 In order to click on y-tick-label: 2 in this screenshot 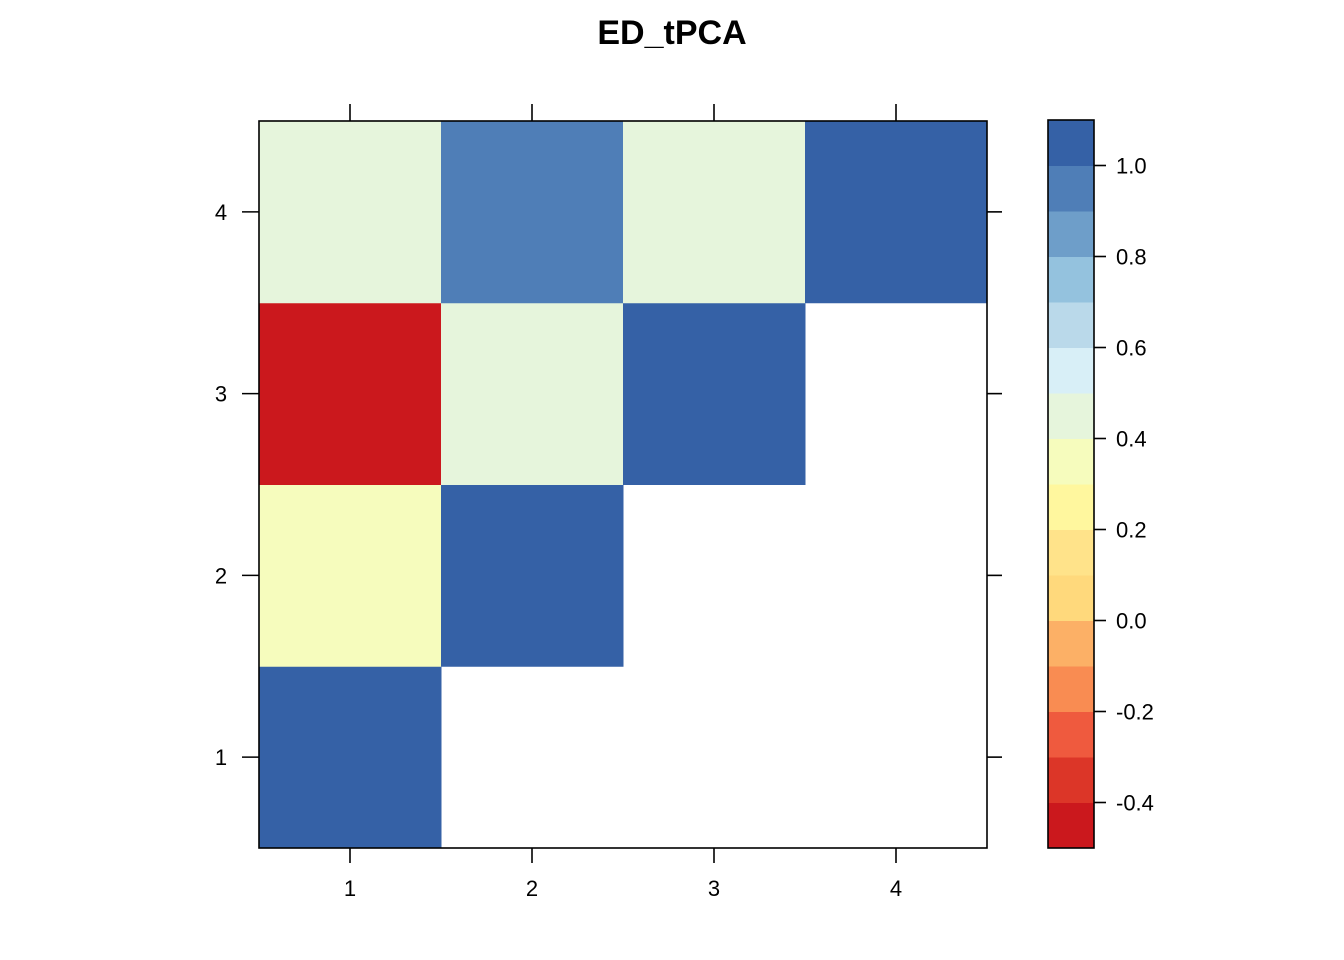, I will do `click(221, 575)`.